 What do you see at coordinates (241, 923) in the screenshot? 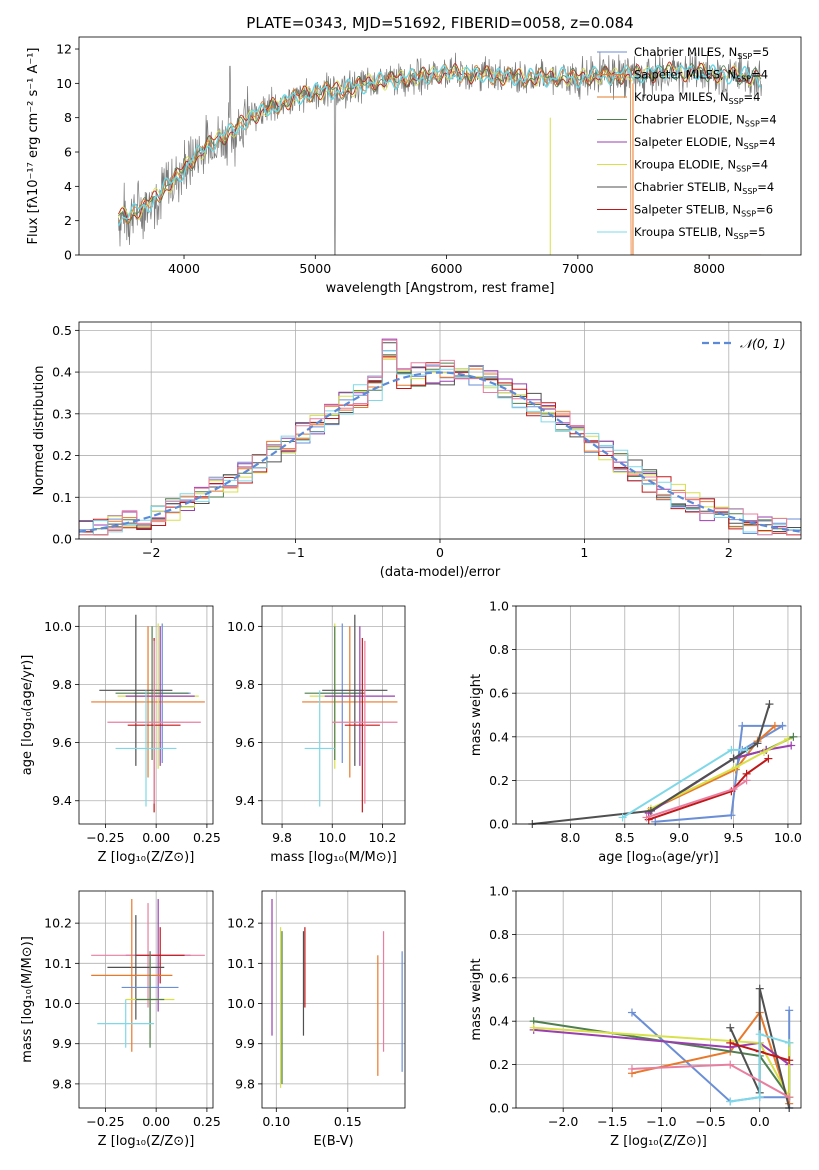
I see `y-tick-label: 10.2` at bounding box center [241, 923].